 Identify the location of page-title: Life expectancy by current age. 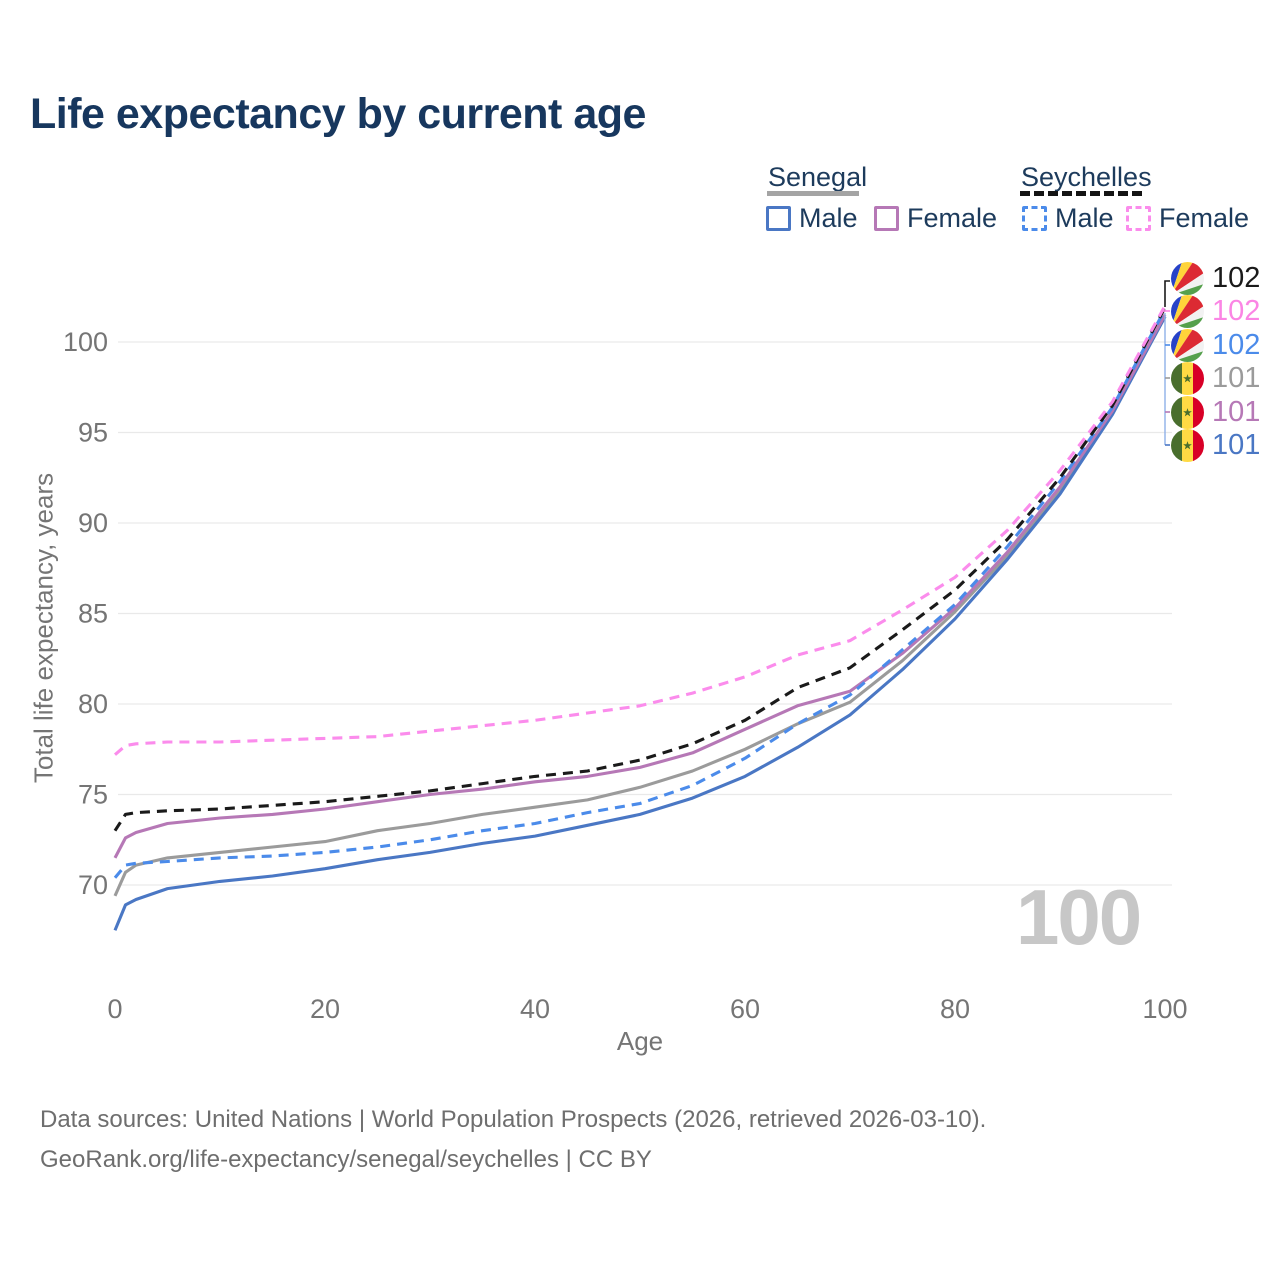
(338, 114).